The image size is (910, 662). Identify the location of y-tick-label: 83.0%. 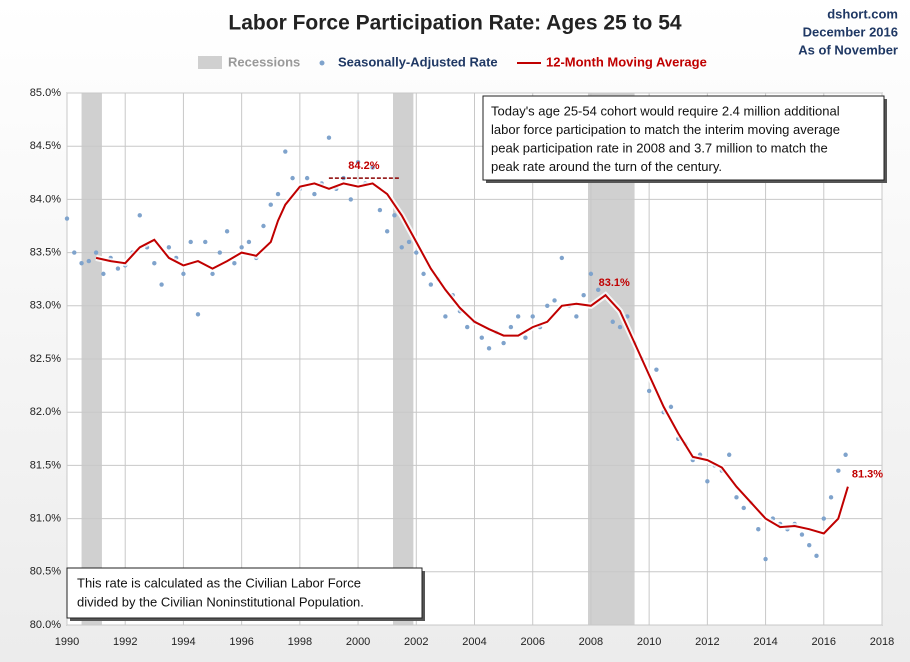
(45, 306).